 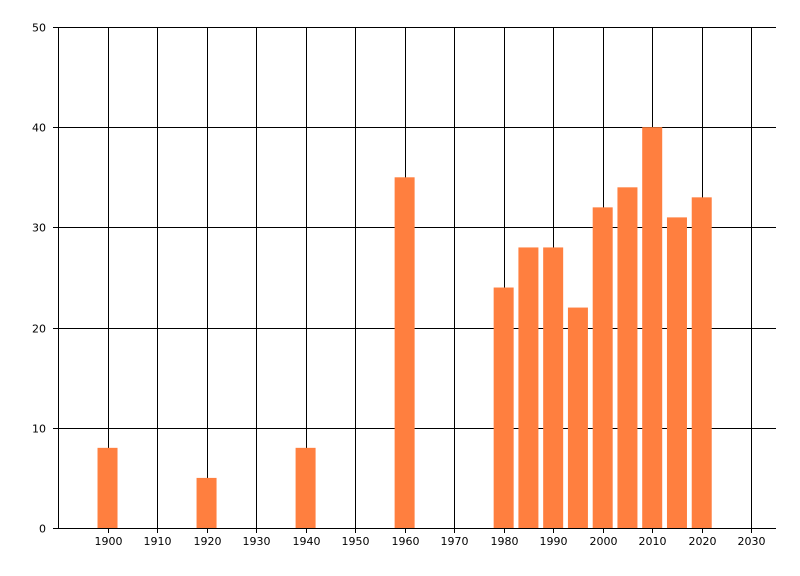 What do you see at coordinates (652, 327) in the screenshot?
I see `bar-2010` at bounding box center [652, 327].